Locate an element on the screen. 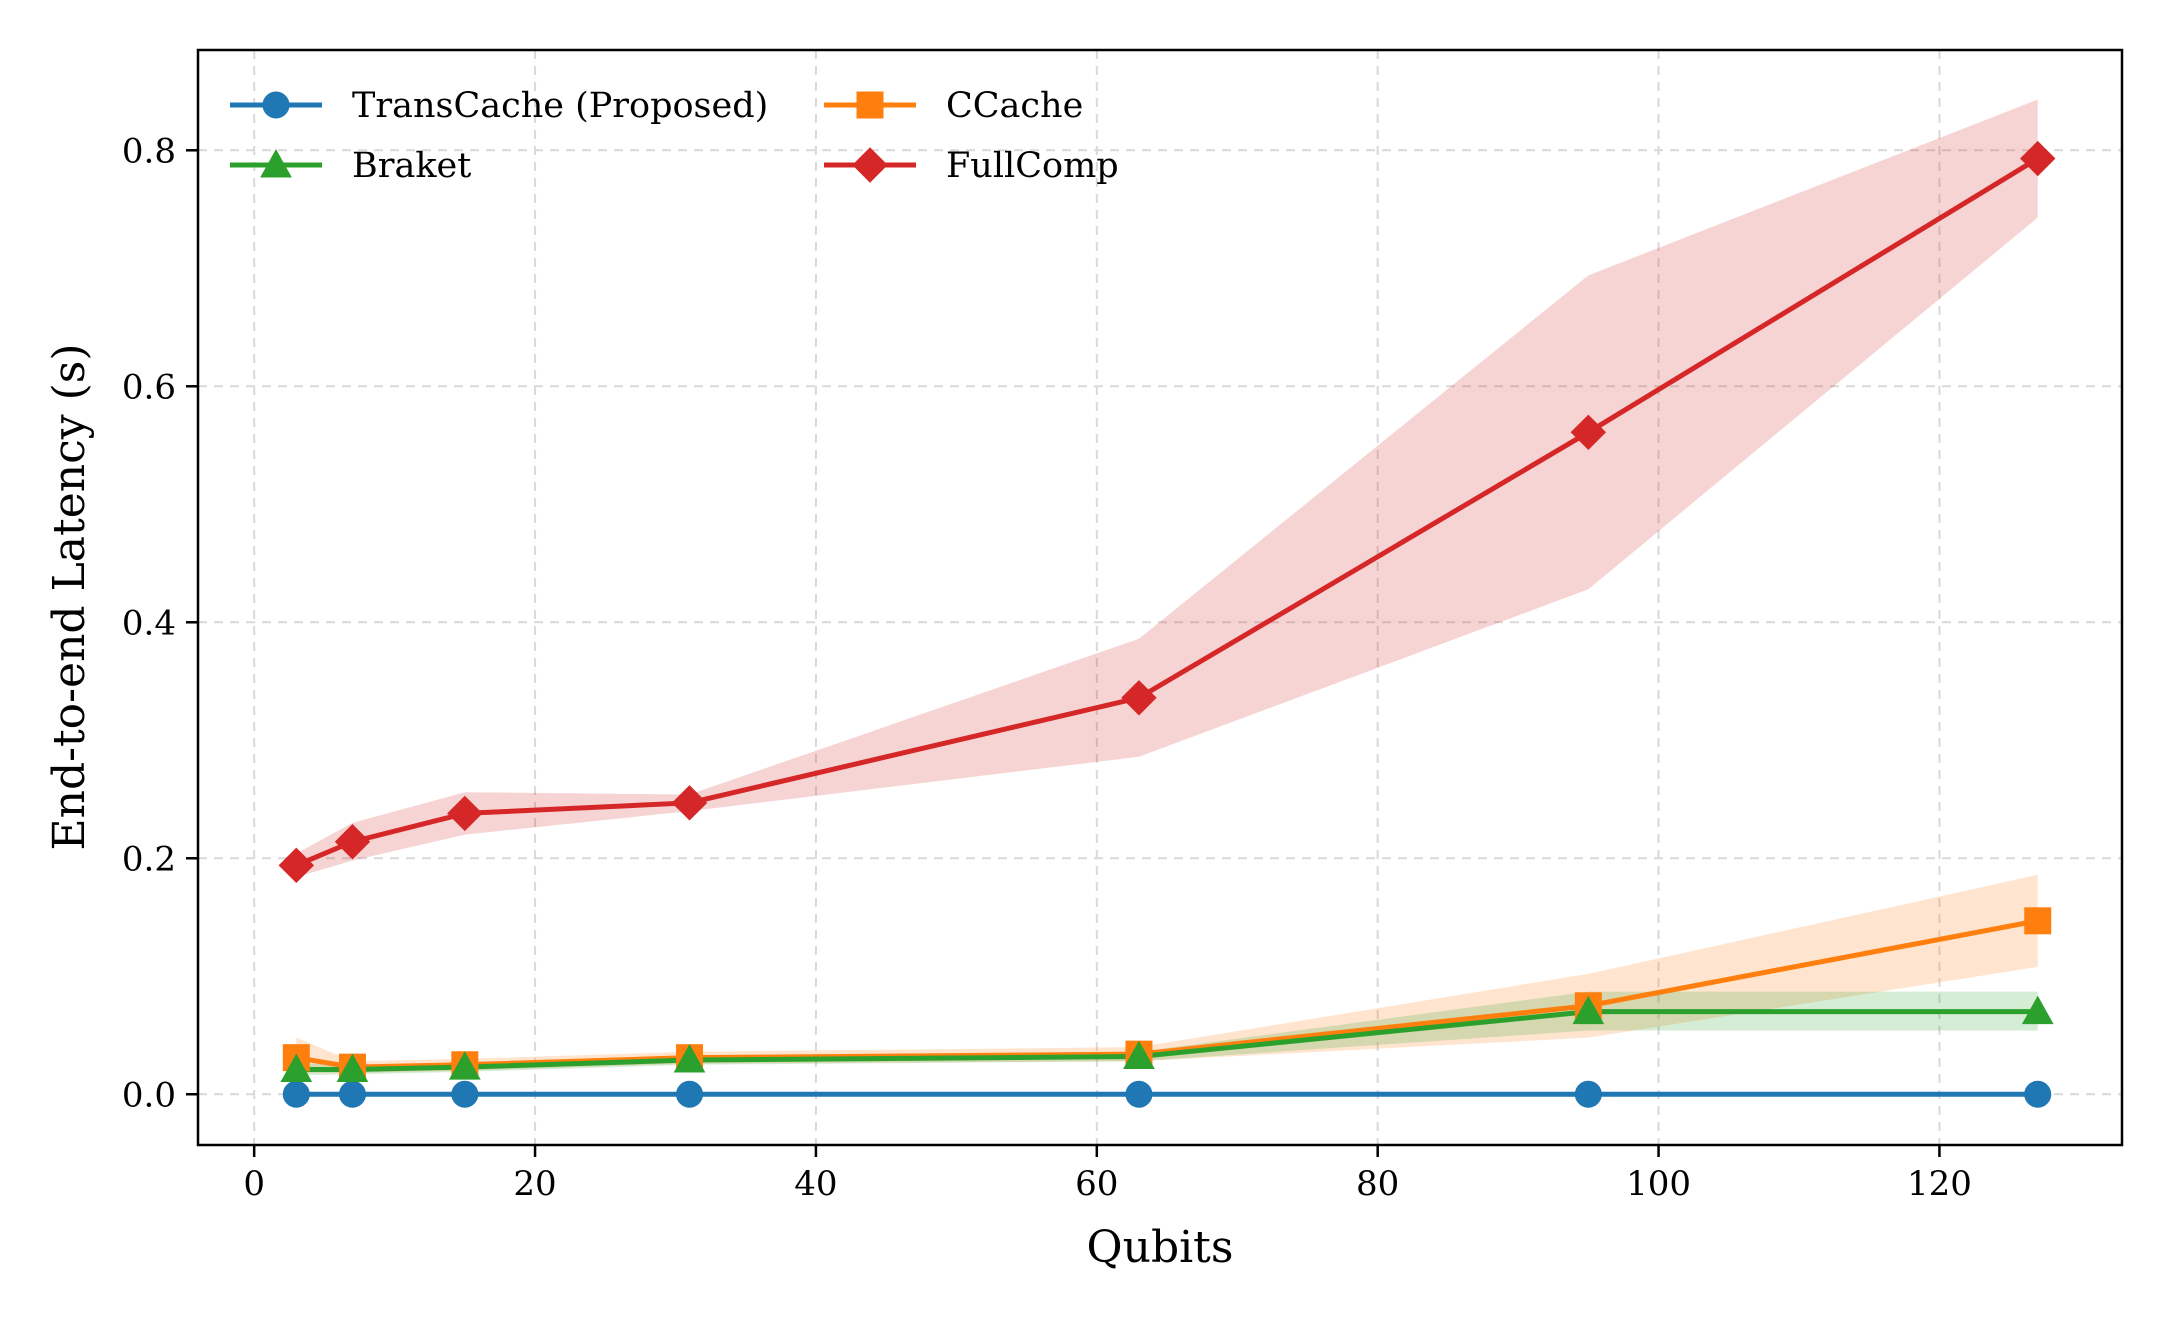 The height and width of the screenshot is (1320, 2160). fullcomp-legend-label: FullComp is located at coordinates (1032, 166).